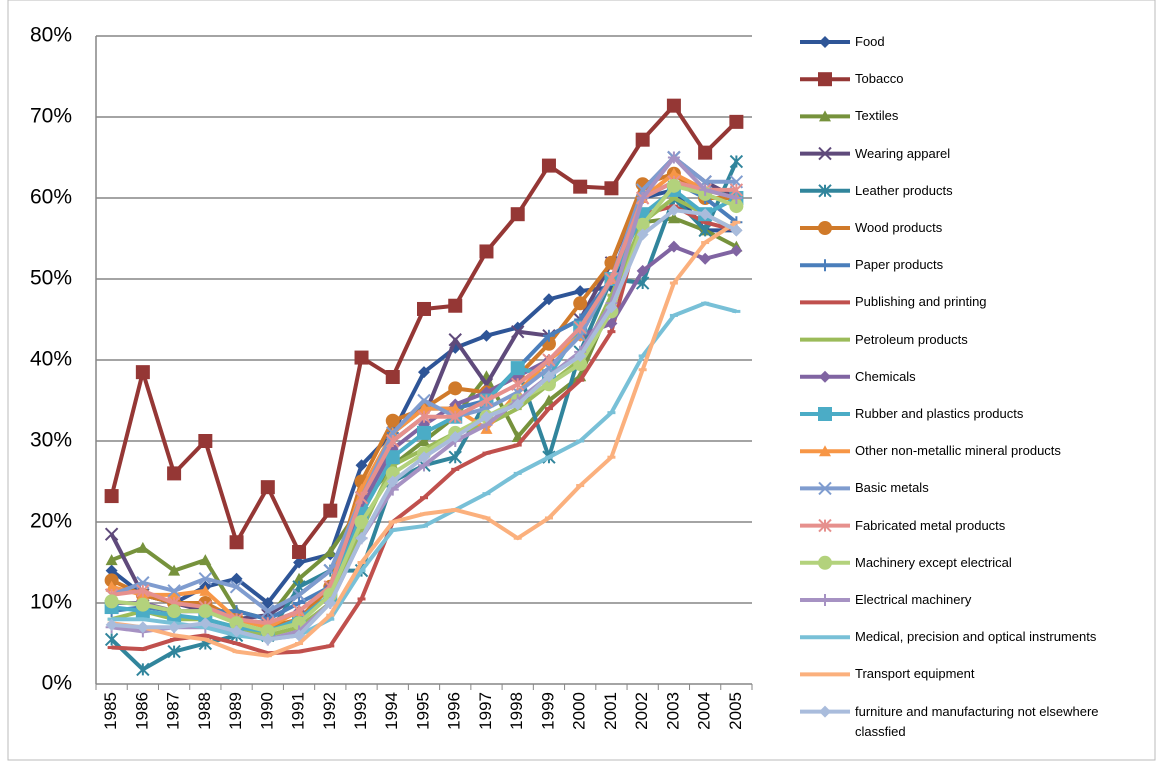 This screenshot has height=761, width=1156. I want to click on legend-label-box: Wearing apparel, so click(903, 153).